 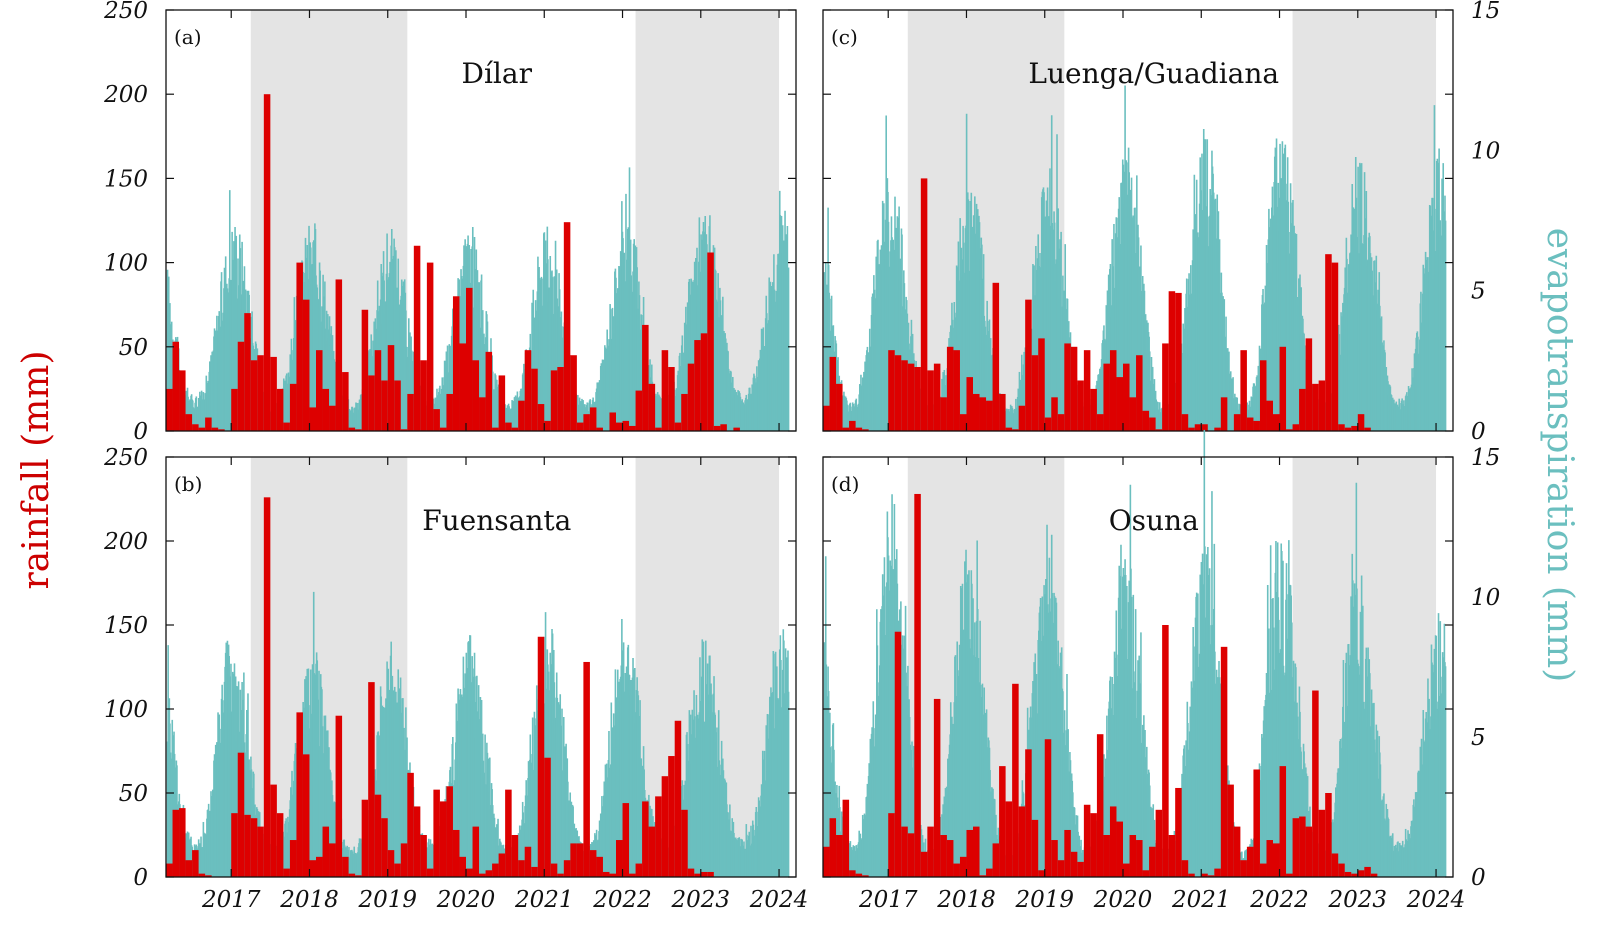 I want to click on rainfall-tick-label: 250, so click(x=125, y=12).